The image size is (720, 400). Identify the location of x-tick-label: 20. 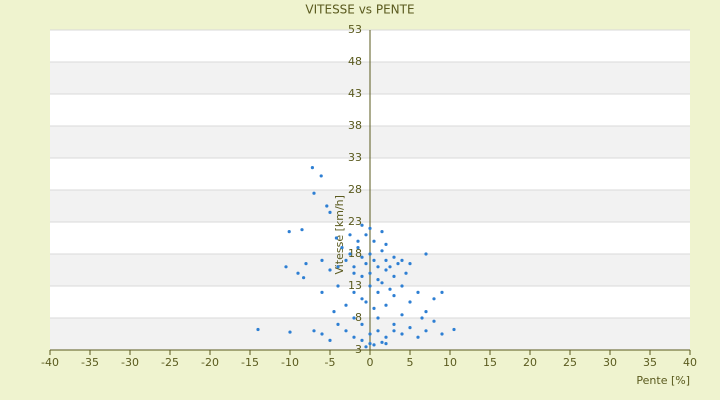
(530, 362).